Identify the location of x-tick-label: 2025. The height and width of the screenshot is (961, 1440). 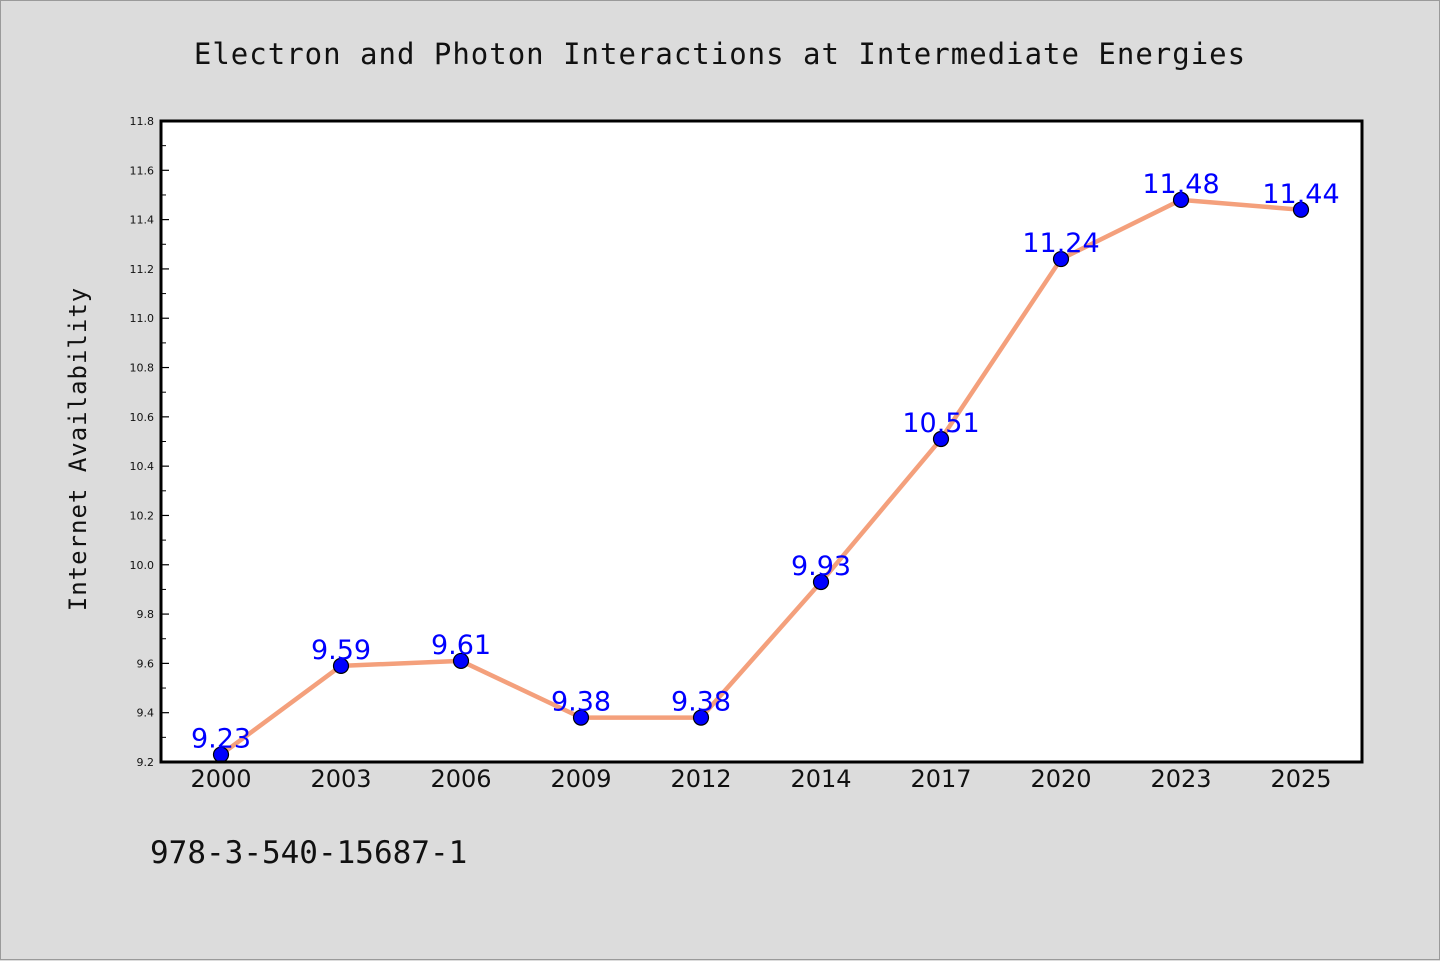
(1300, 779).